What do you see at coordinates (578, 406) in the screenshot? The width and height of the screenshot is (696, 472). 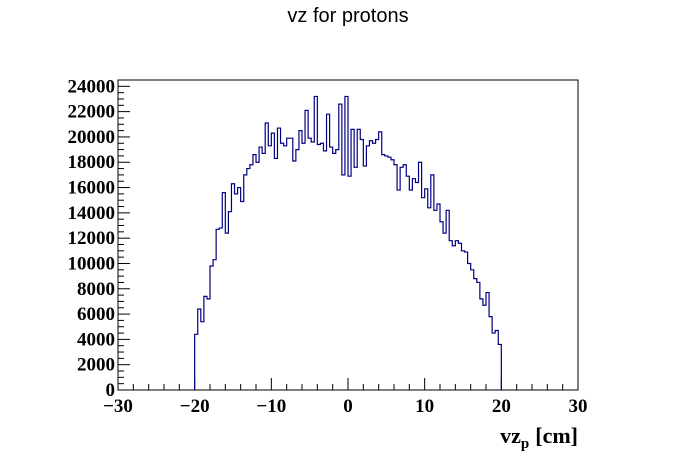 I see `x-tick-label: 30` at bounding box center [578, 406].